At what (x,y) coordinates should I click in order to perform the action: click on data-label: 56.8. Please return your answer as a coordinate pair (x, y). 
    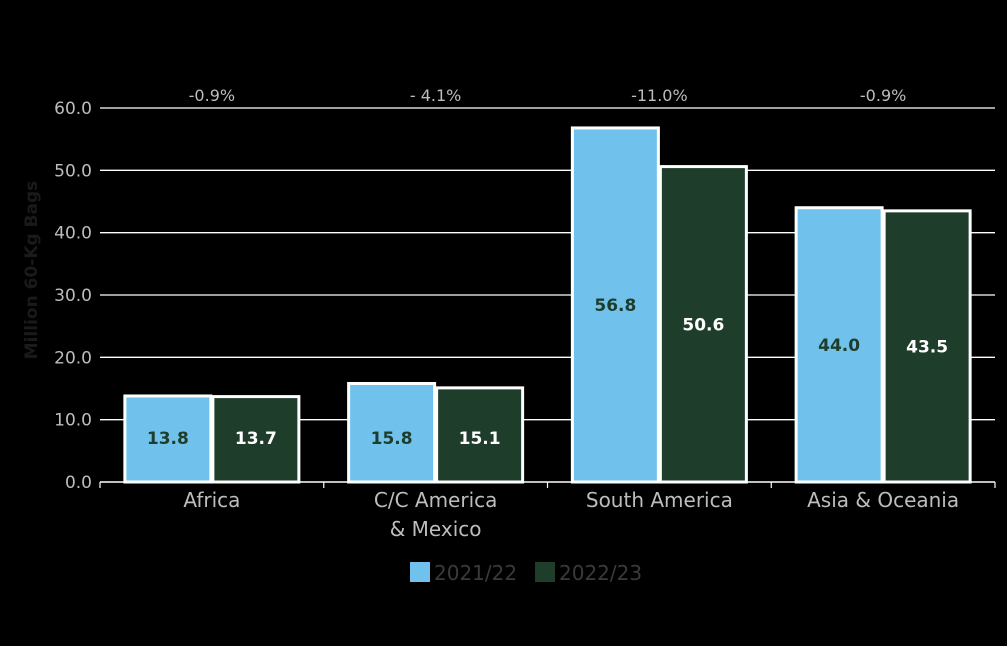
    Looking at the image, I should click on (615, 306).